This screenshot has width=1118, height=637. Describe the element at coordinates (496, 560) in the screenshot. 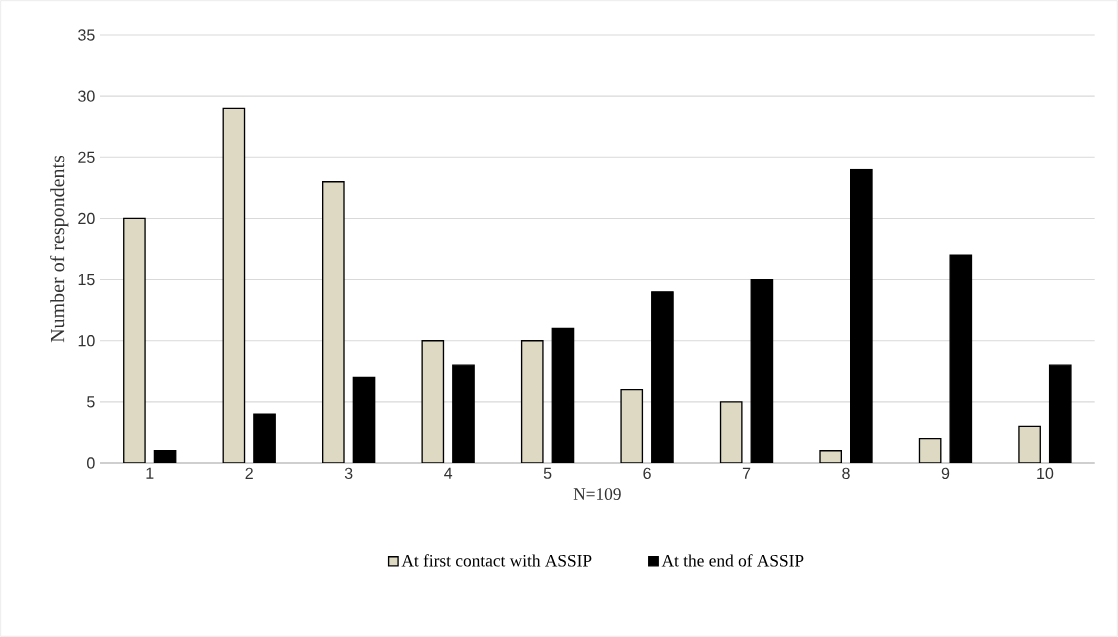

I see `legend-label: At first contact with ASSIP` at that location.